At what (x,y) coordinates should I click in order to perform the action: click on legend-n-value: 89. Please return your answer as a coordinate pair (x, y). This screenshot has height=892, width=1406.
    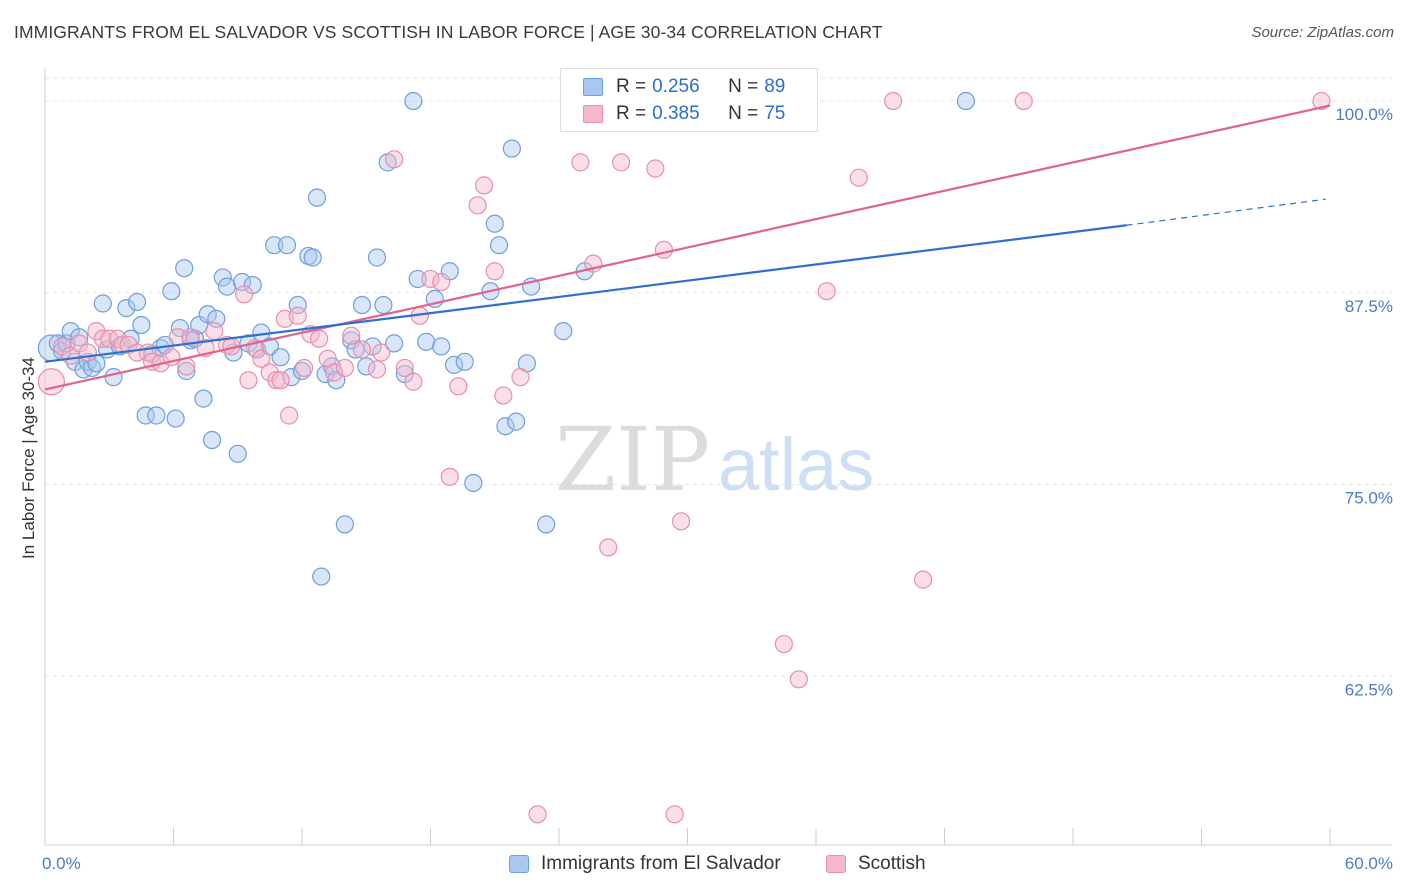
    Looking at the image, I should click on (775, 86).